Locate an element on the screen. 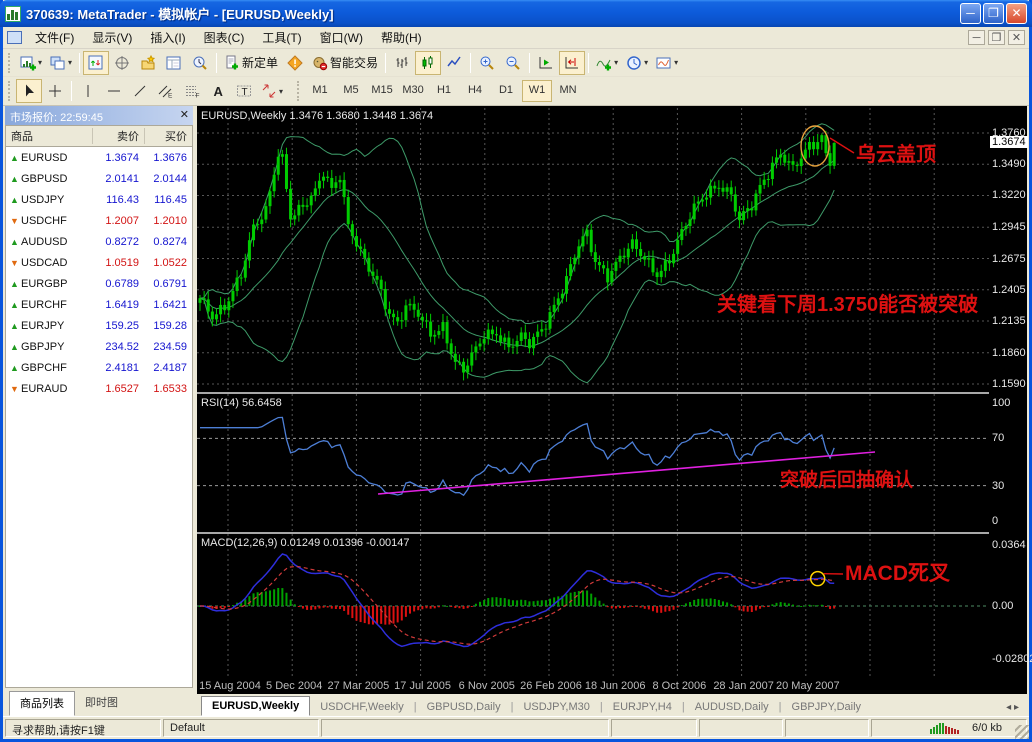 This screenshot has width=1032, height=742. history-center-button is located at coordinates (200, 63).